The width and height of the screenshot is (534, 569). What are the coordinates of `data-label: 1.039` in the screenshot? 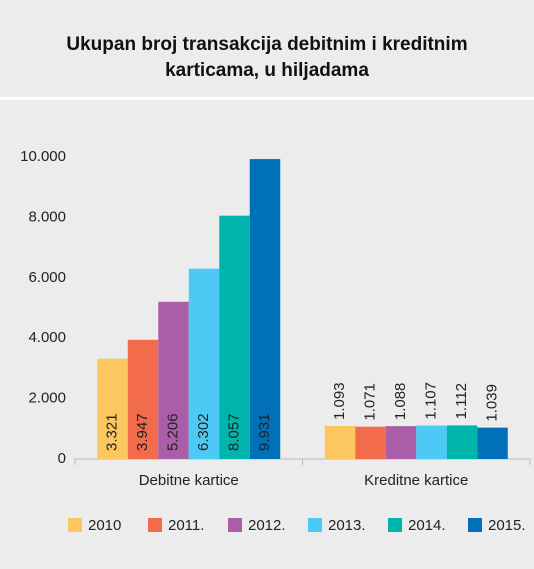 It's located at (491, 403).